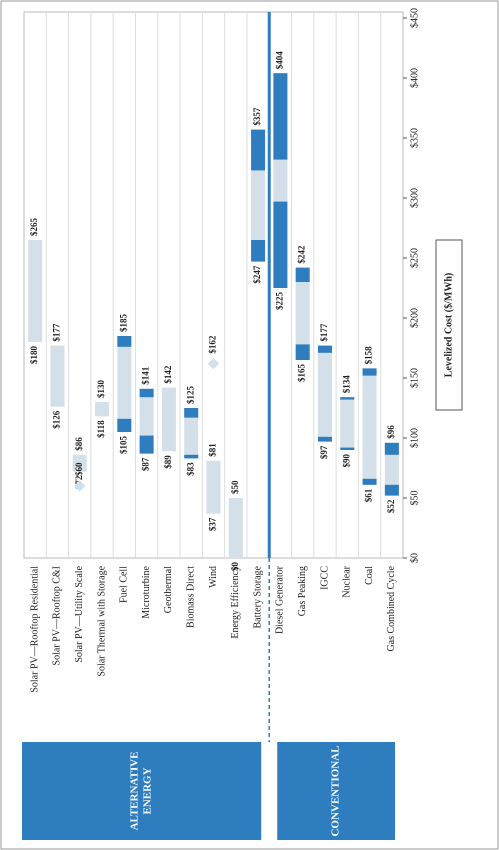  I want to click on low-label: $180, so click(34, 355).